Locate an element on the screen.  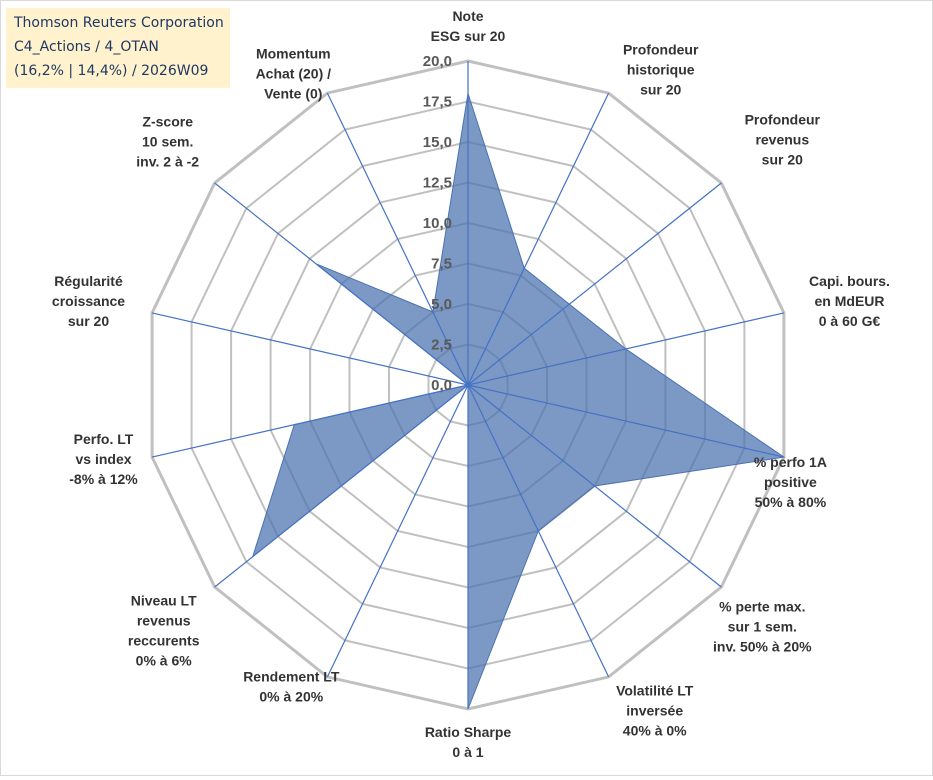
axis-label-line: % perfo 1A is located at coordinates (790, 462).